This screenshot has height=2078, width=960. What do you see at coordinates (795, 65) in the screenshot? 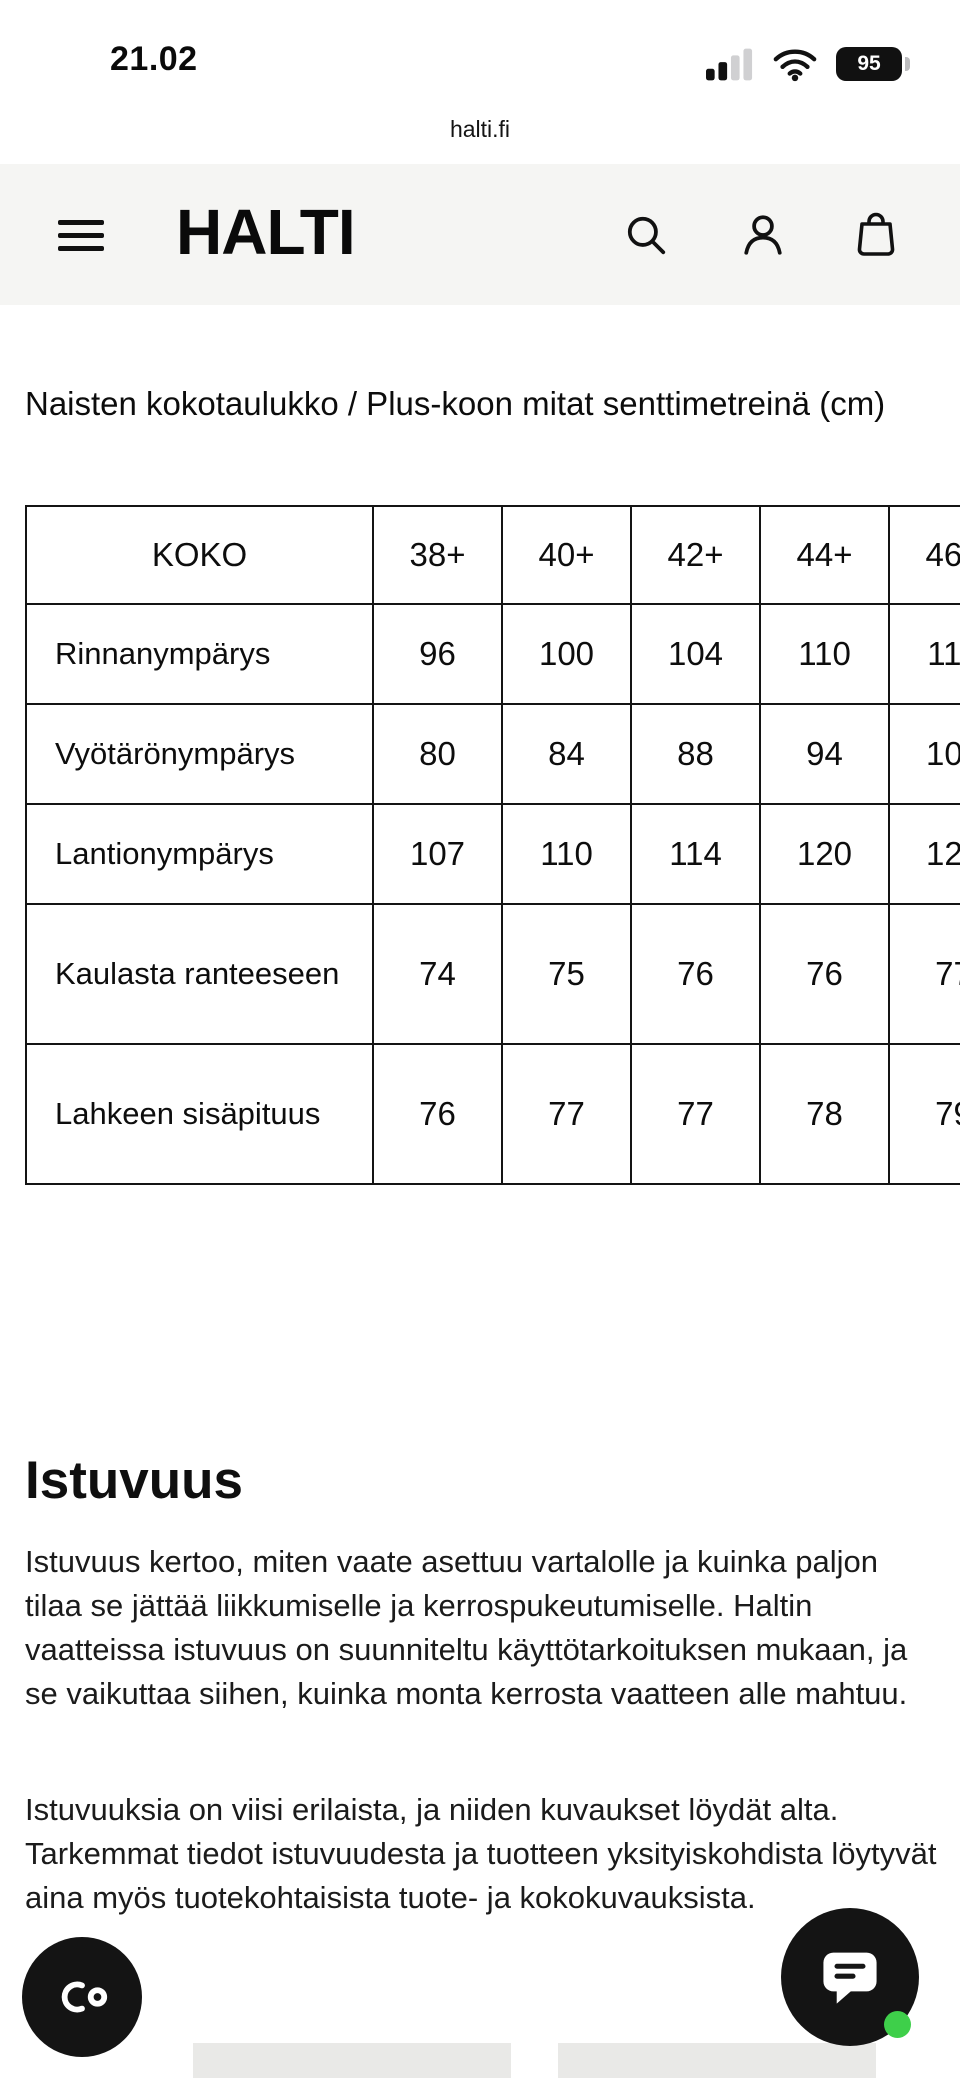
I see `wifi-icon` at bounding box center [795, 65].